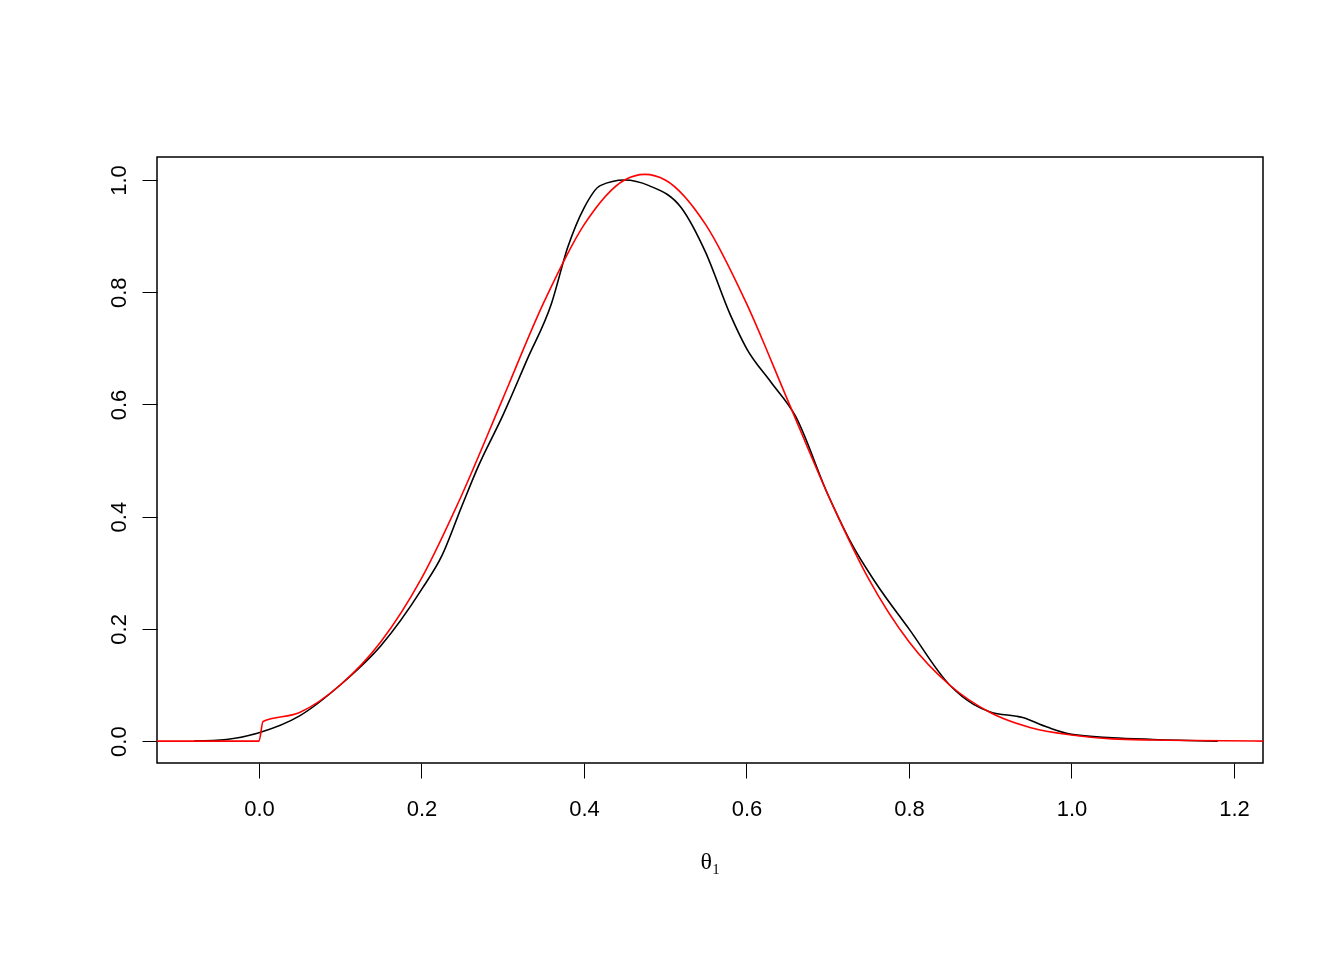 Image resolution: width=1344 pixels, height=960 pixels. Describe the element at coordinates (259, 808) in the screenshot. I see `x-tick-label: 0.0` at that location.